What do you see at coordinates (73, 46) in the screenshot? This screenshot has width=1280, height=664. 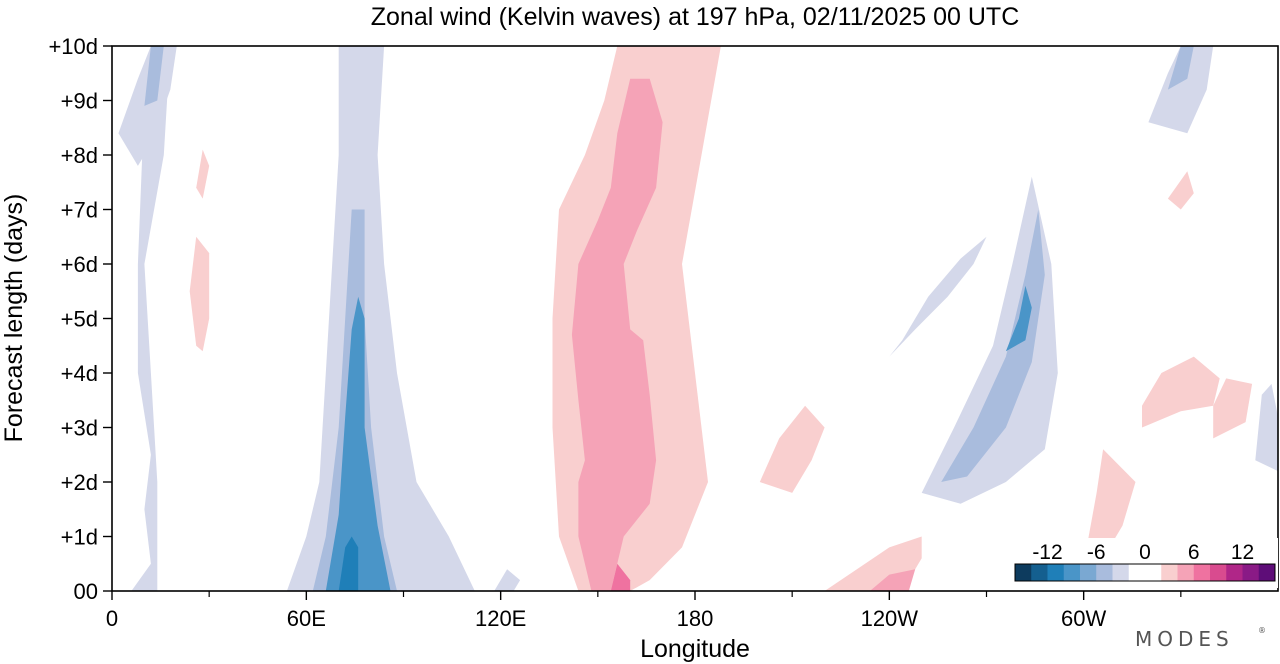 I see `y-tick-label: +10d` at bounding box center [73, 46].